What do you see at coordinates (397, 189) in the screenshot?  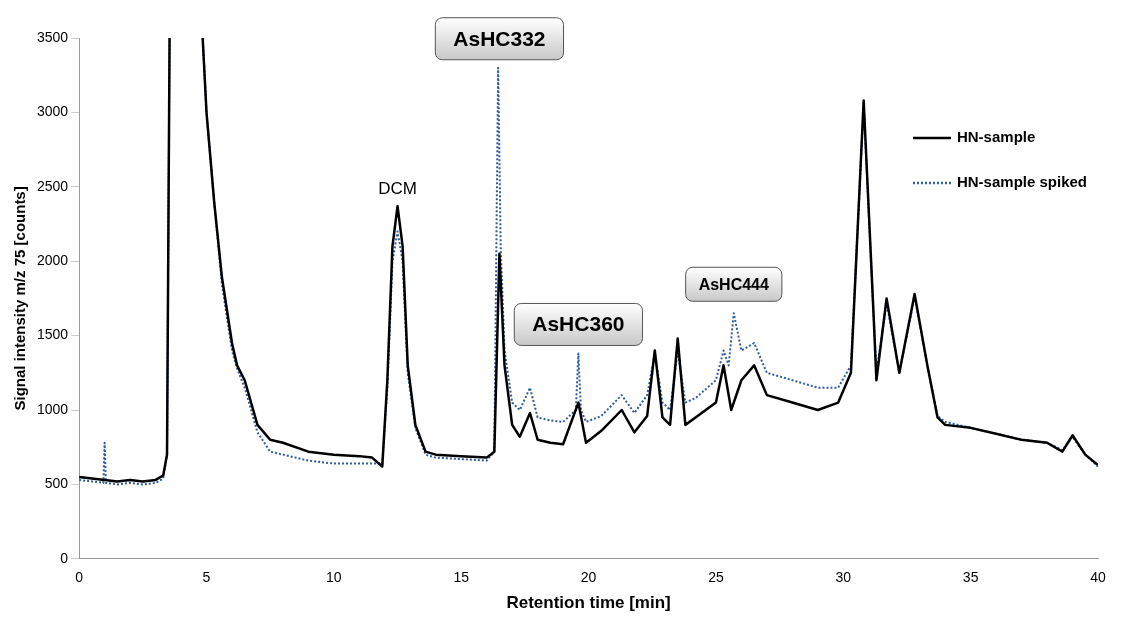 I see `annotation: DCM` at bounding box center [397, 189].